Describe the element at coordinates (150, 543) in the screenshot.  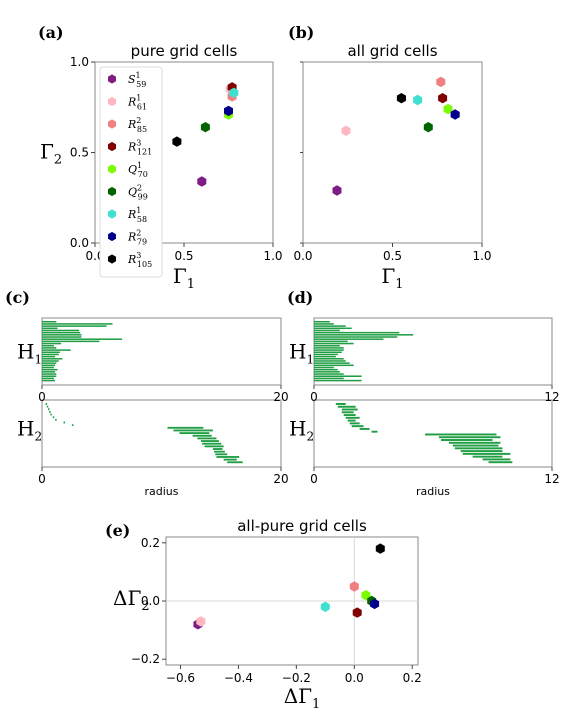
I see `y-tick-label: 0.2` at that location.